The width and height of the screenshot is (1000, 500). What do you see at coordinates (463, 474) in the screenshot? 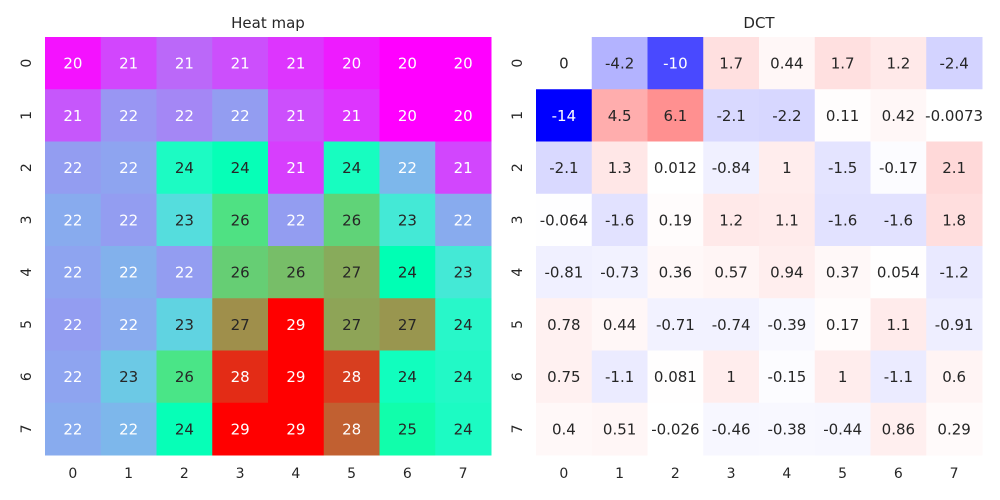
I see `x-tick-label: 7` at bounding box center [463, 474].